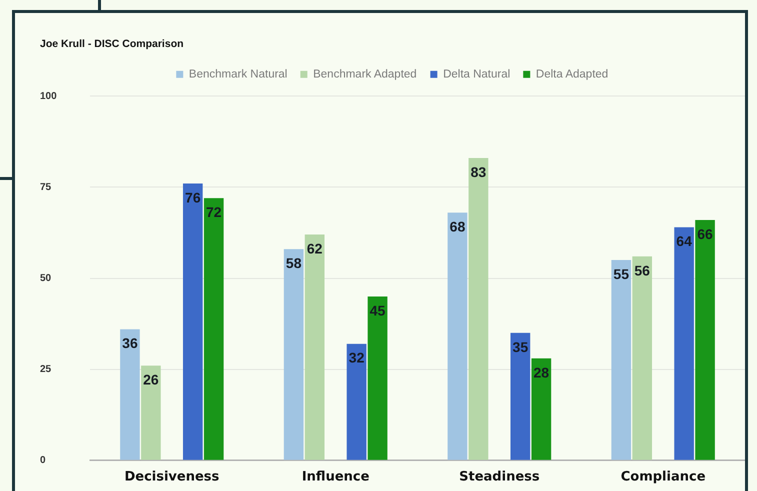 This screenshot has height=491, width=757. I want to click on data-label: 35, so click(520, 346).